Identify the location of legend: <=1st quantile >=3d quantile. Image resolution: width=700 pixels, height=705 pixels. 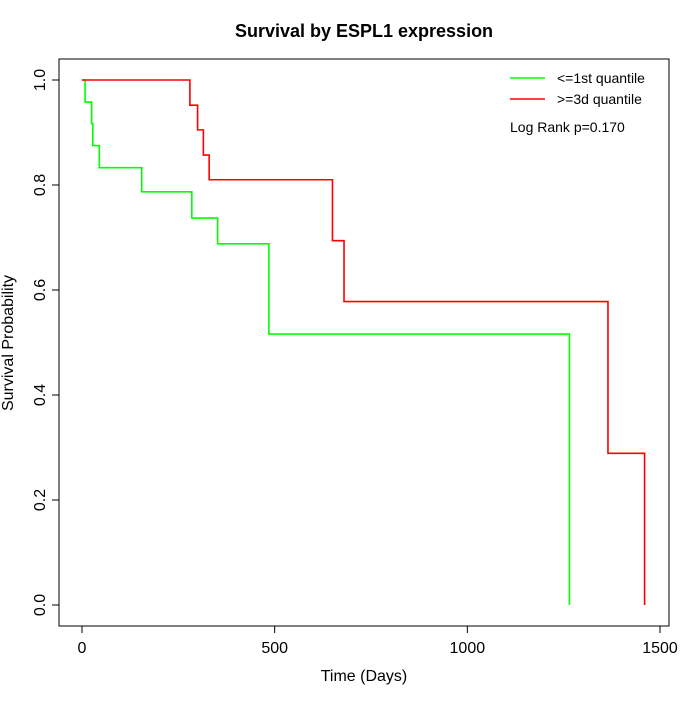
(577, 88).